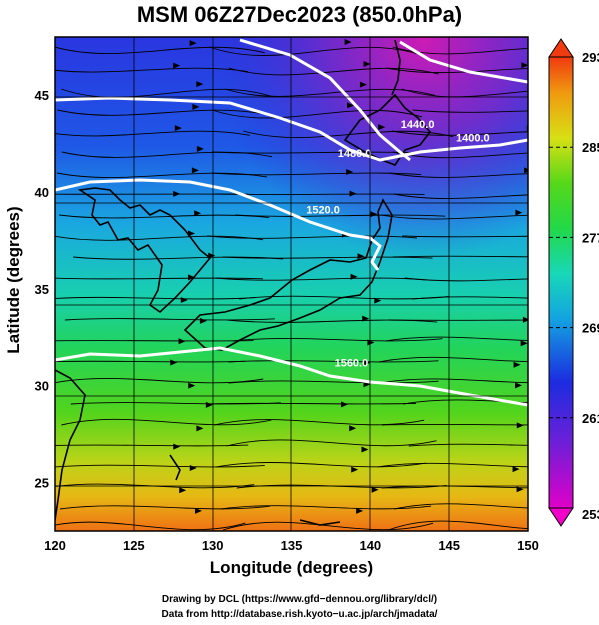 The image size is (599, 625). Describe the element at coordinates (13, 280) in the screenshot. I see `y-axis-label: Latitude (degrees)` at that location.